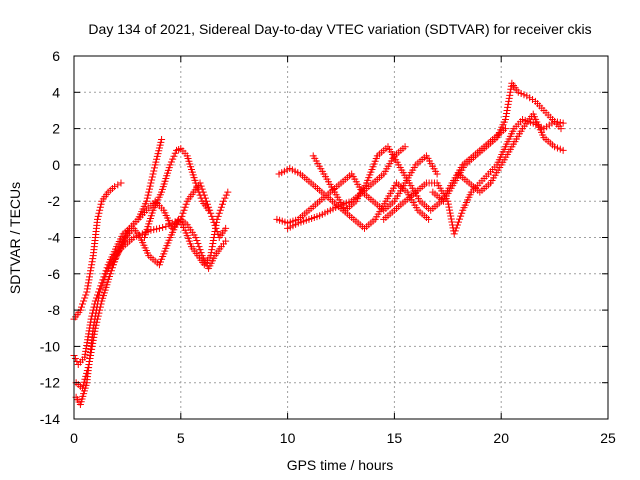 The width and height of the screenshot is (640, 480). What do you see at coordinates (56, 56) in the screenshot?
I see `y-tick-label: 6` at bounding box center [56, 56].